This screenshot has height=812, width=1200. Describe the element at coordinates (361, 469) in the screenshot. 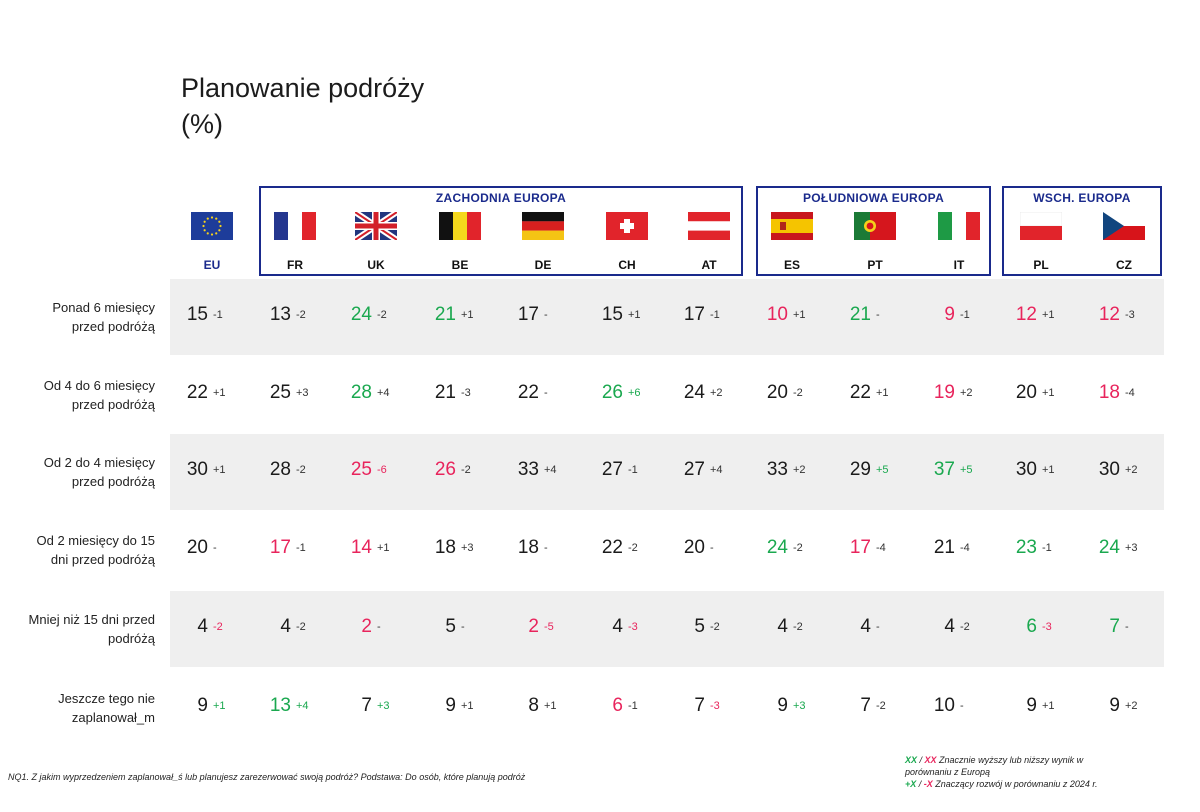

I see `cell-value: 25` at that location.